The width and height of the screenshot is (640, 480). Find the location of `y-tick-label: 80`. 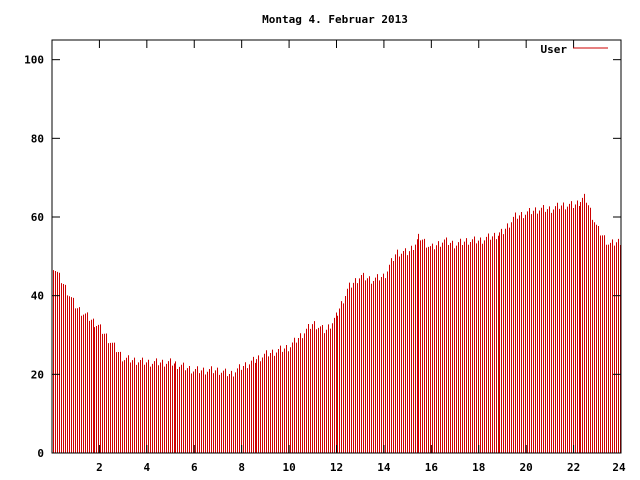

y-tick-label: 80 is located at coordinates (37, 138).